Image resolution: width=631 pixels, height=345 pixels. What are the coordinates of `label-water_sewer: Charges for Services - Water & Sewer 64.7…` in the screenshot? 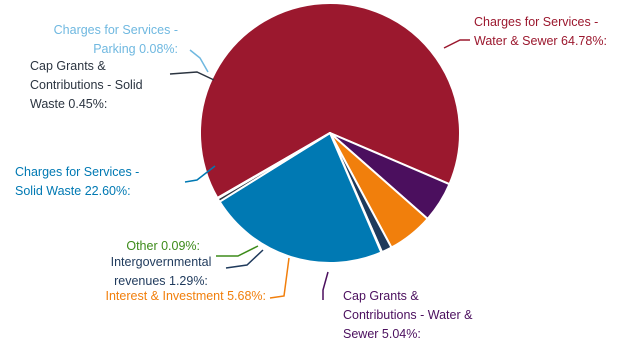 It's located at (540, 31).